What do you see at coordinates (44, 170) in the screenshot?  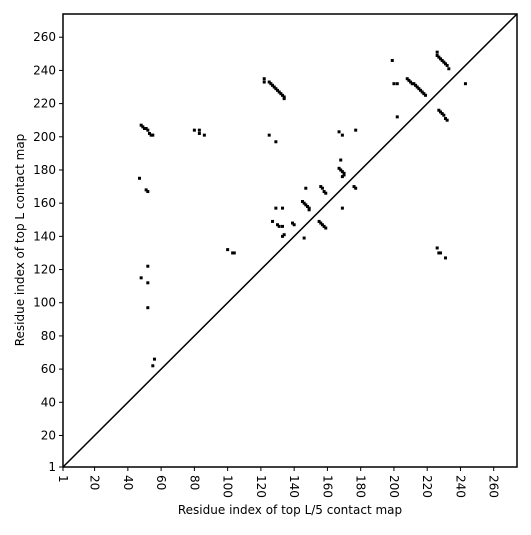 I see `y-tick-label: 180` at bounding box center [44, 170].